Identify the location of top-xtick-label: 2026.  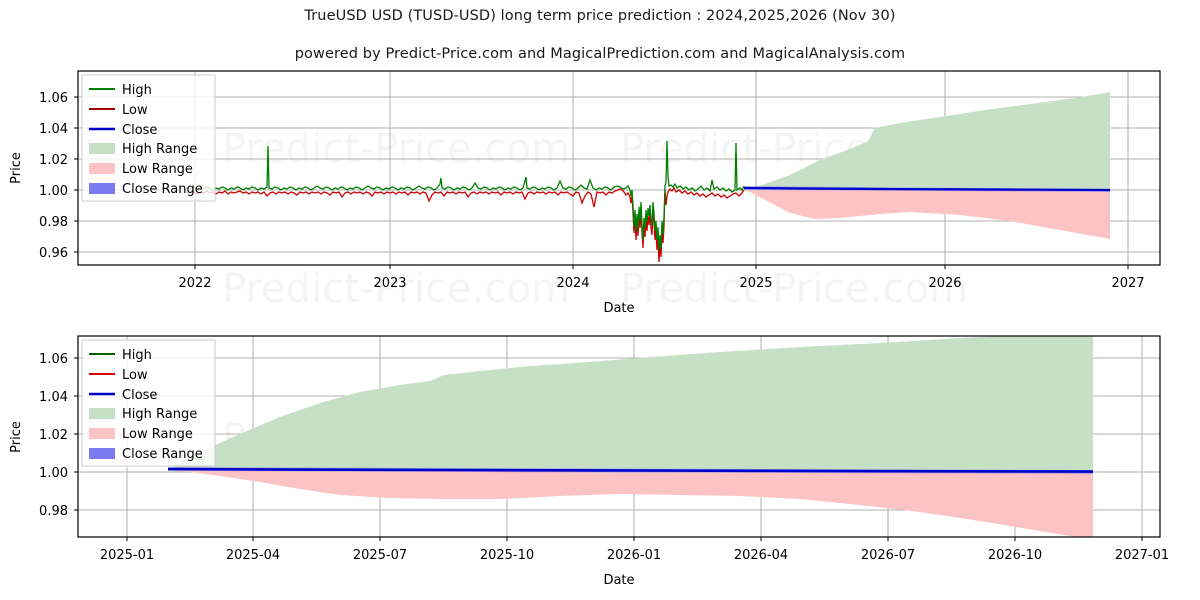
(944, 283).